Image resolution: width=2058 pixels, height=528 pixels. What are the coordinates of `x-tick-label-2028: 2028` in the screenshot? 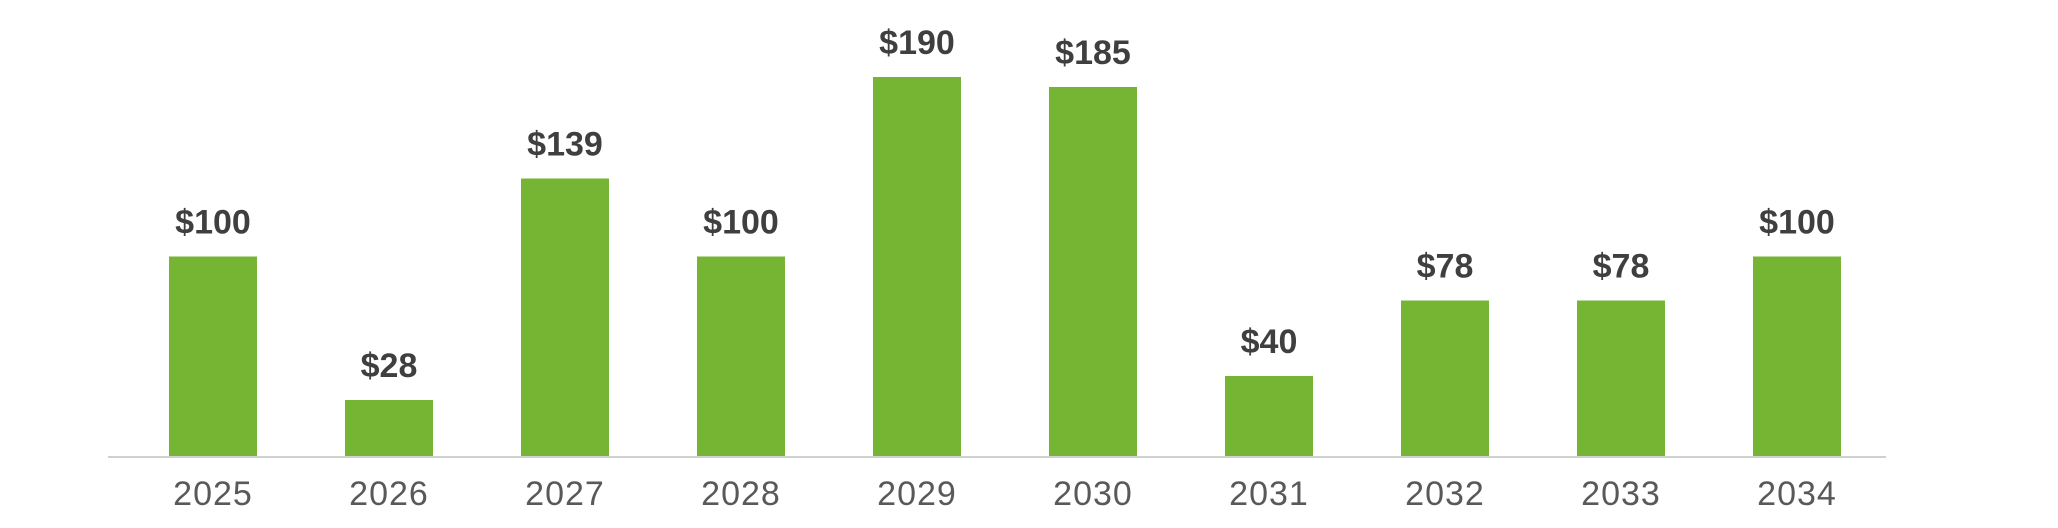 It's located at (741, 494).